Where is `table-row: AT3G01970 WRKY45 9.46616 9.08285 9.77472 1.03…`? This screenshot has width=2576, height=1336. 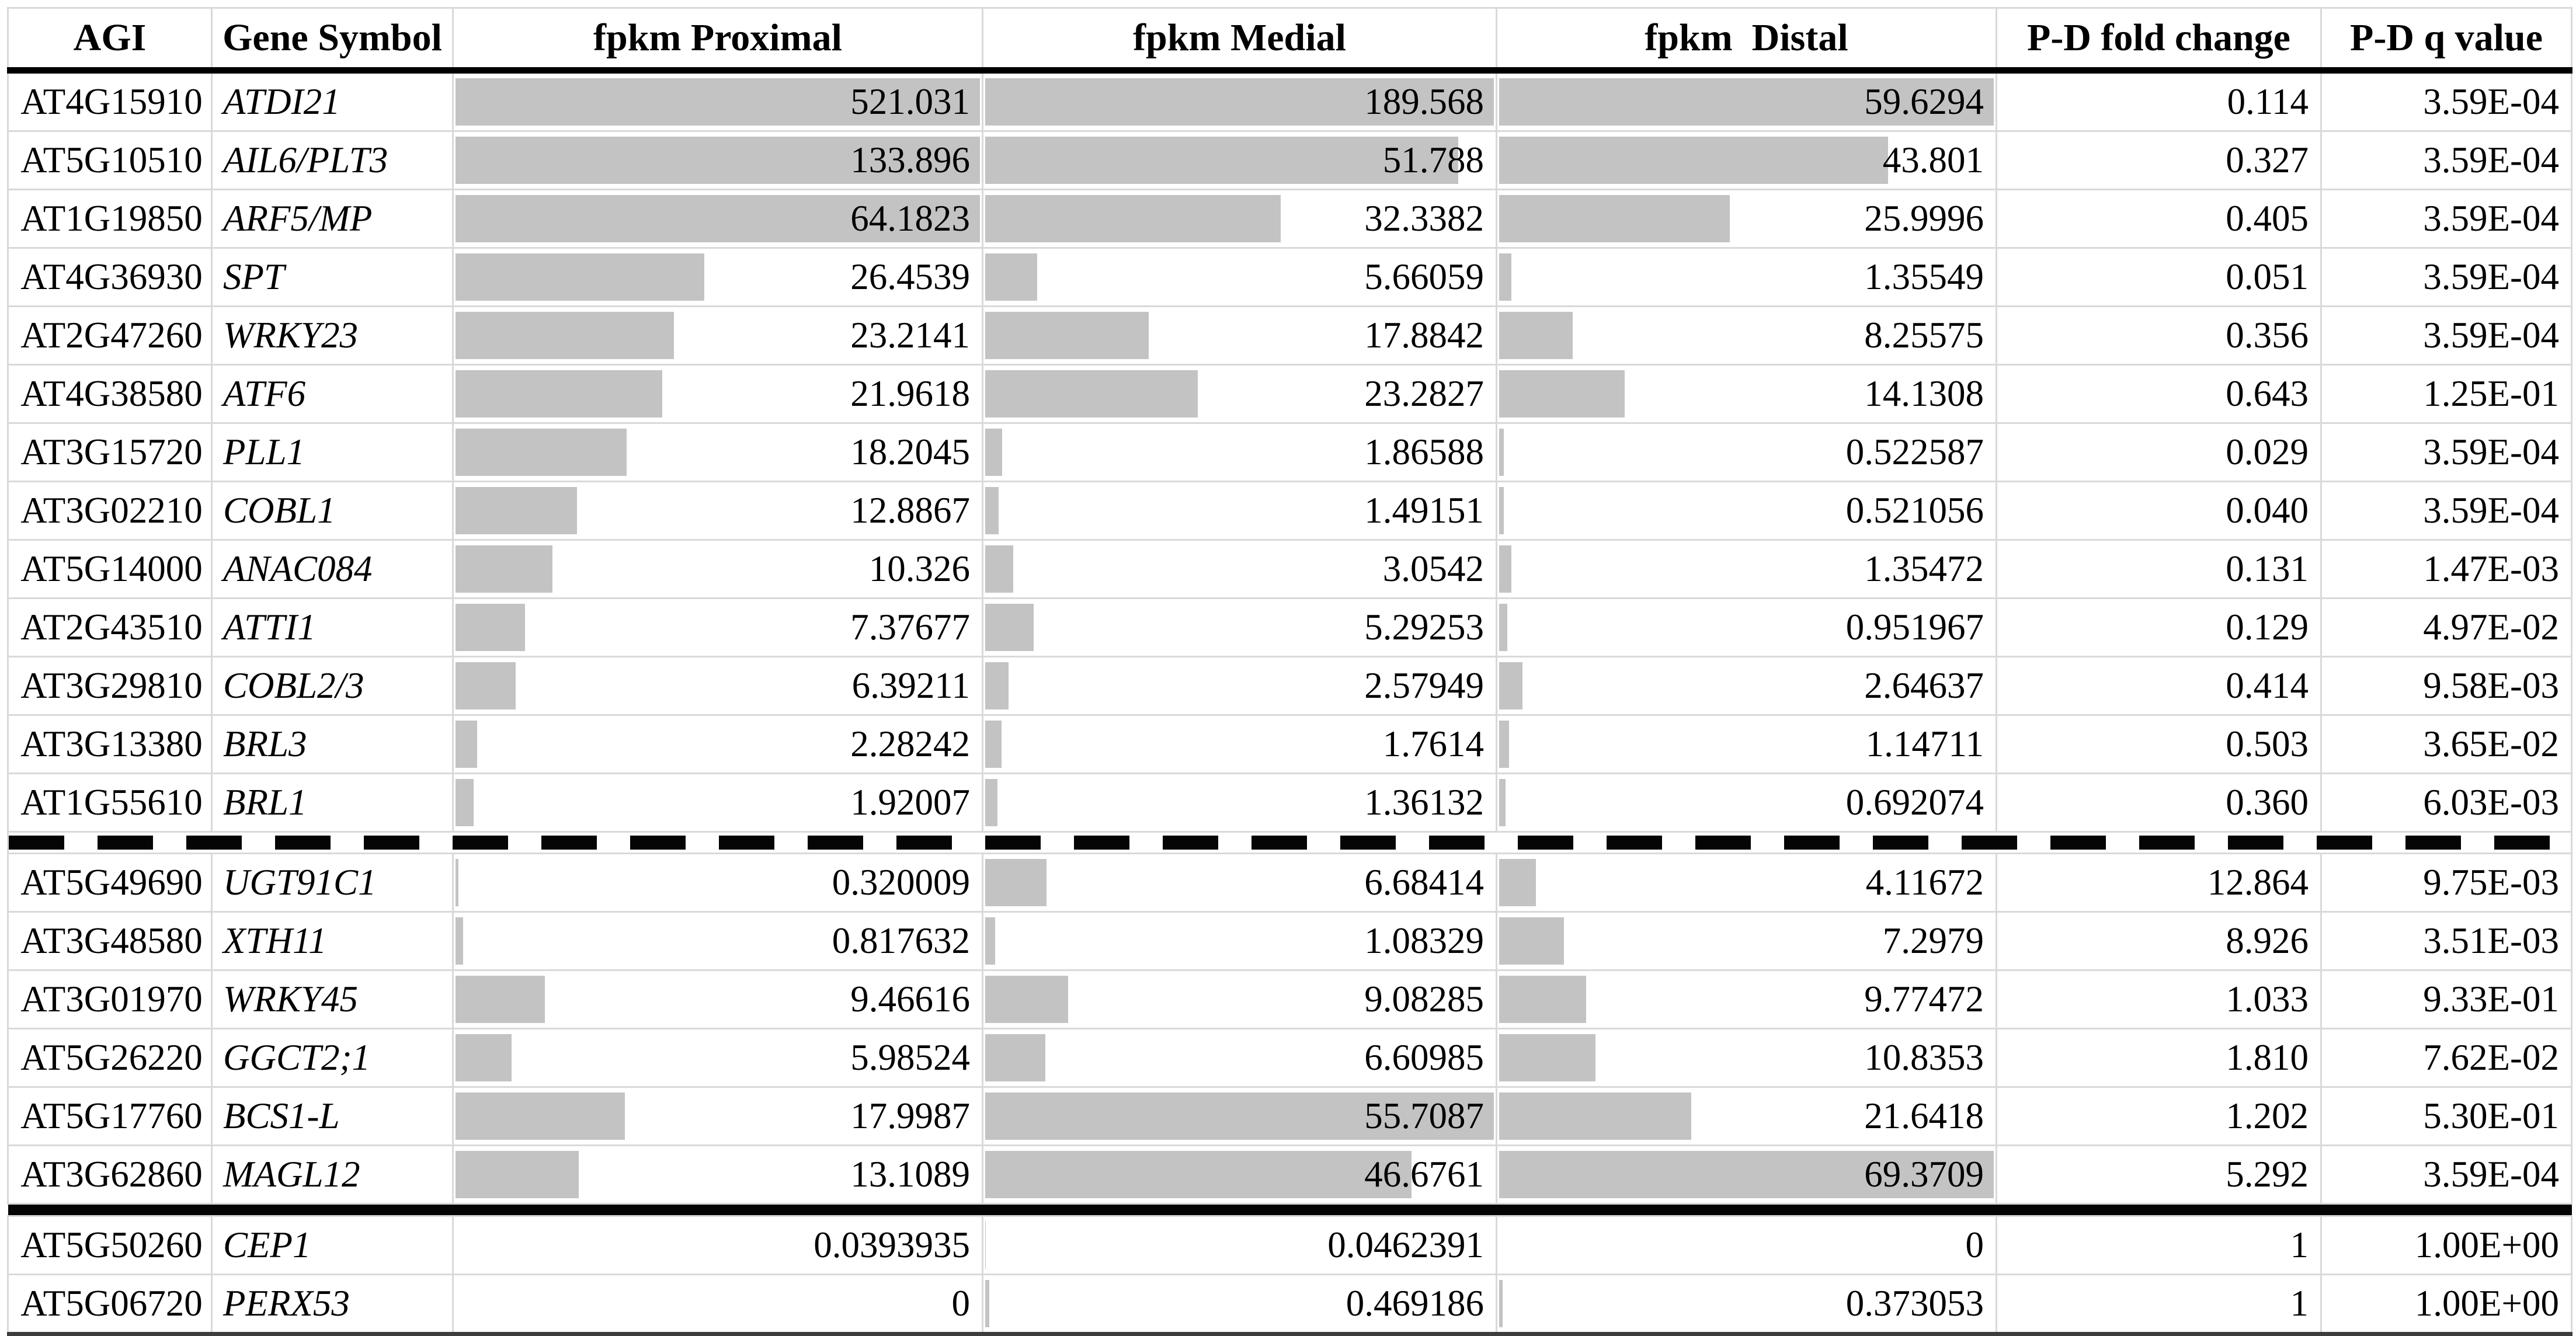
table-row: AT3G01970 WRKY45 9.46616 9.08285 9.77472 1.03… is located at coordinates (1290, 999).